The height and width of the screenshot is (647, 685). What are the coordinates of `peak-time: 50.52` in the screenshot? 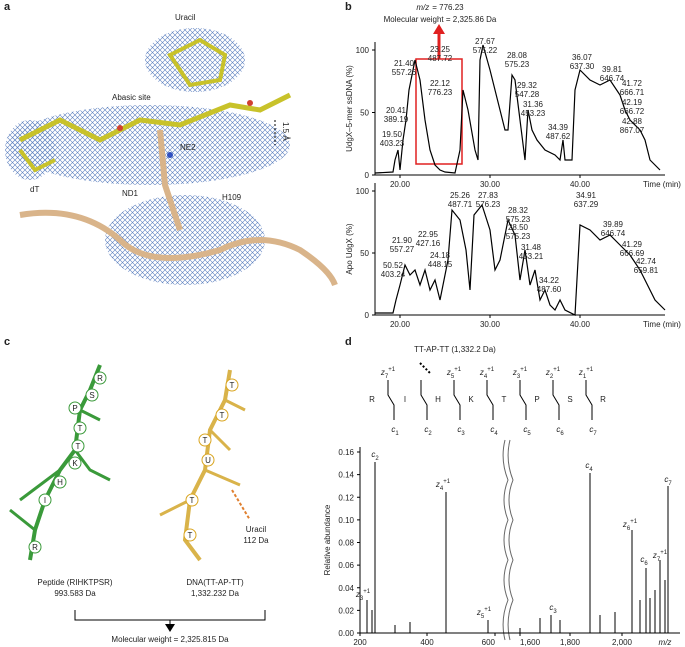 It's located at (393, 265).